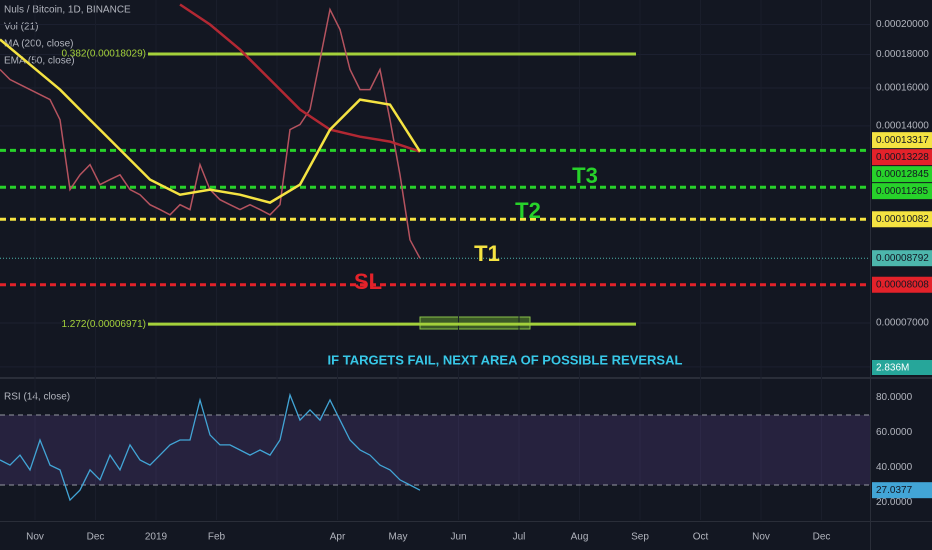 The image size is (932, 550). I want to click on price-axis-border, so click(870, 275).